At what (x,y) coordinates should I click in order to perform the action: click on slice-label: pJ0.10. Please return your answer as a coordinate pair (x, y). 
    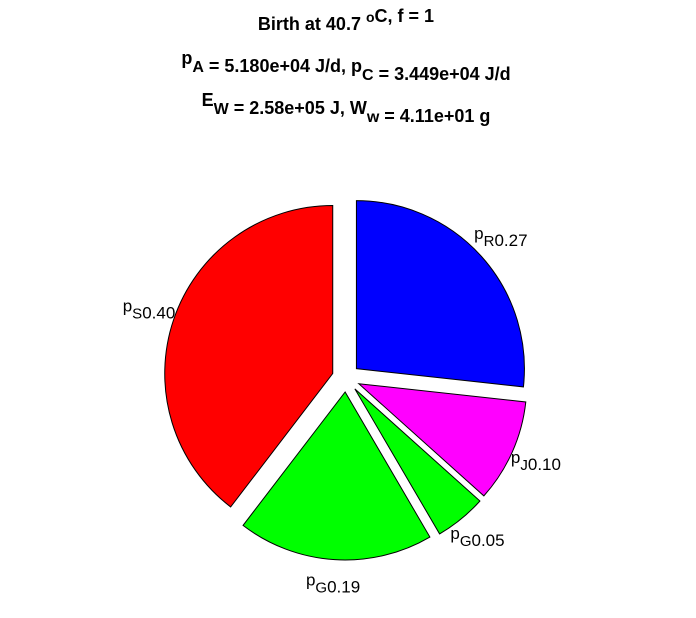
    Looking at the image, I should click on (536, 461).